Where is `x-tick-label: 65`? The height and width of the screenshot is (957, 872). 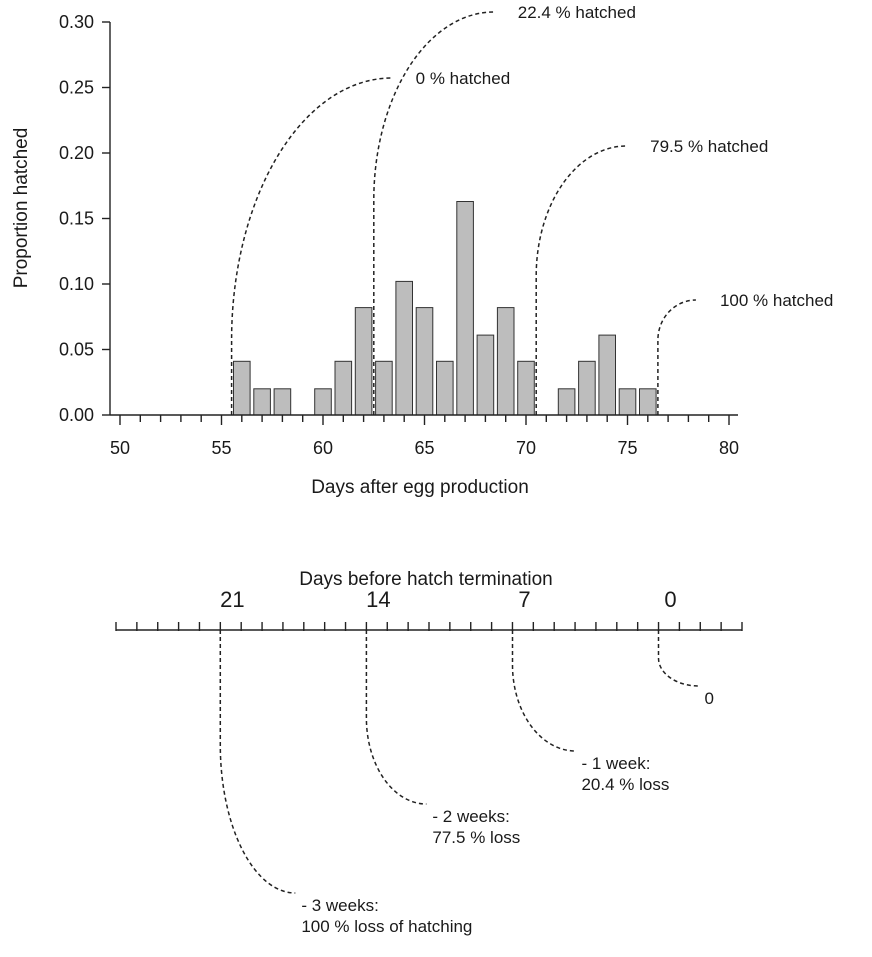 x-tick-label: 65 is located at coordinates (424, 448).